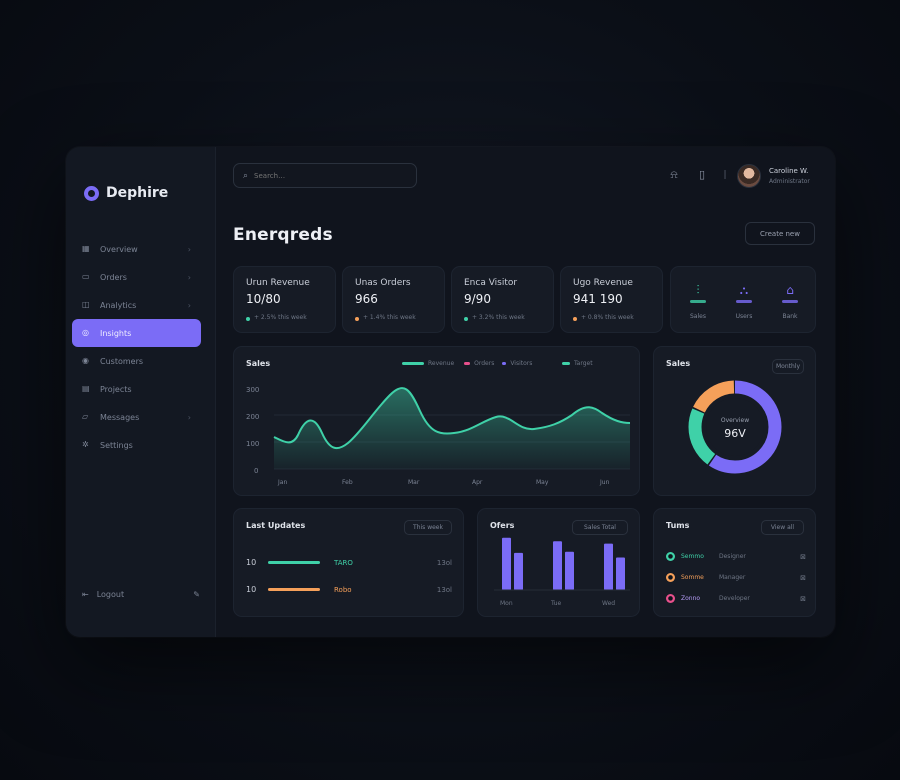  What do you see at coordinates (600, 527) in the screenshot?
I see `orders-filter-select: Sales Total` at bounding box center [600, 527].